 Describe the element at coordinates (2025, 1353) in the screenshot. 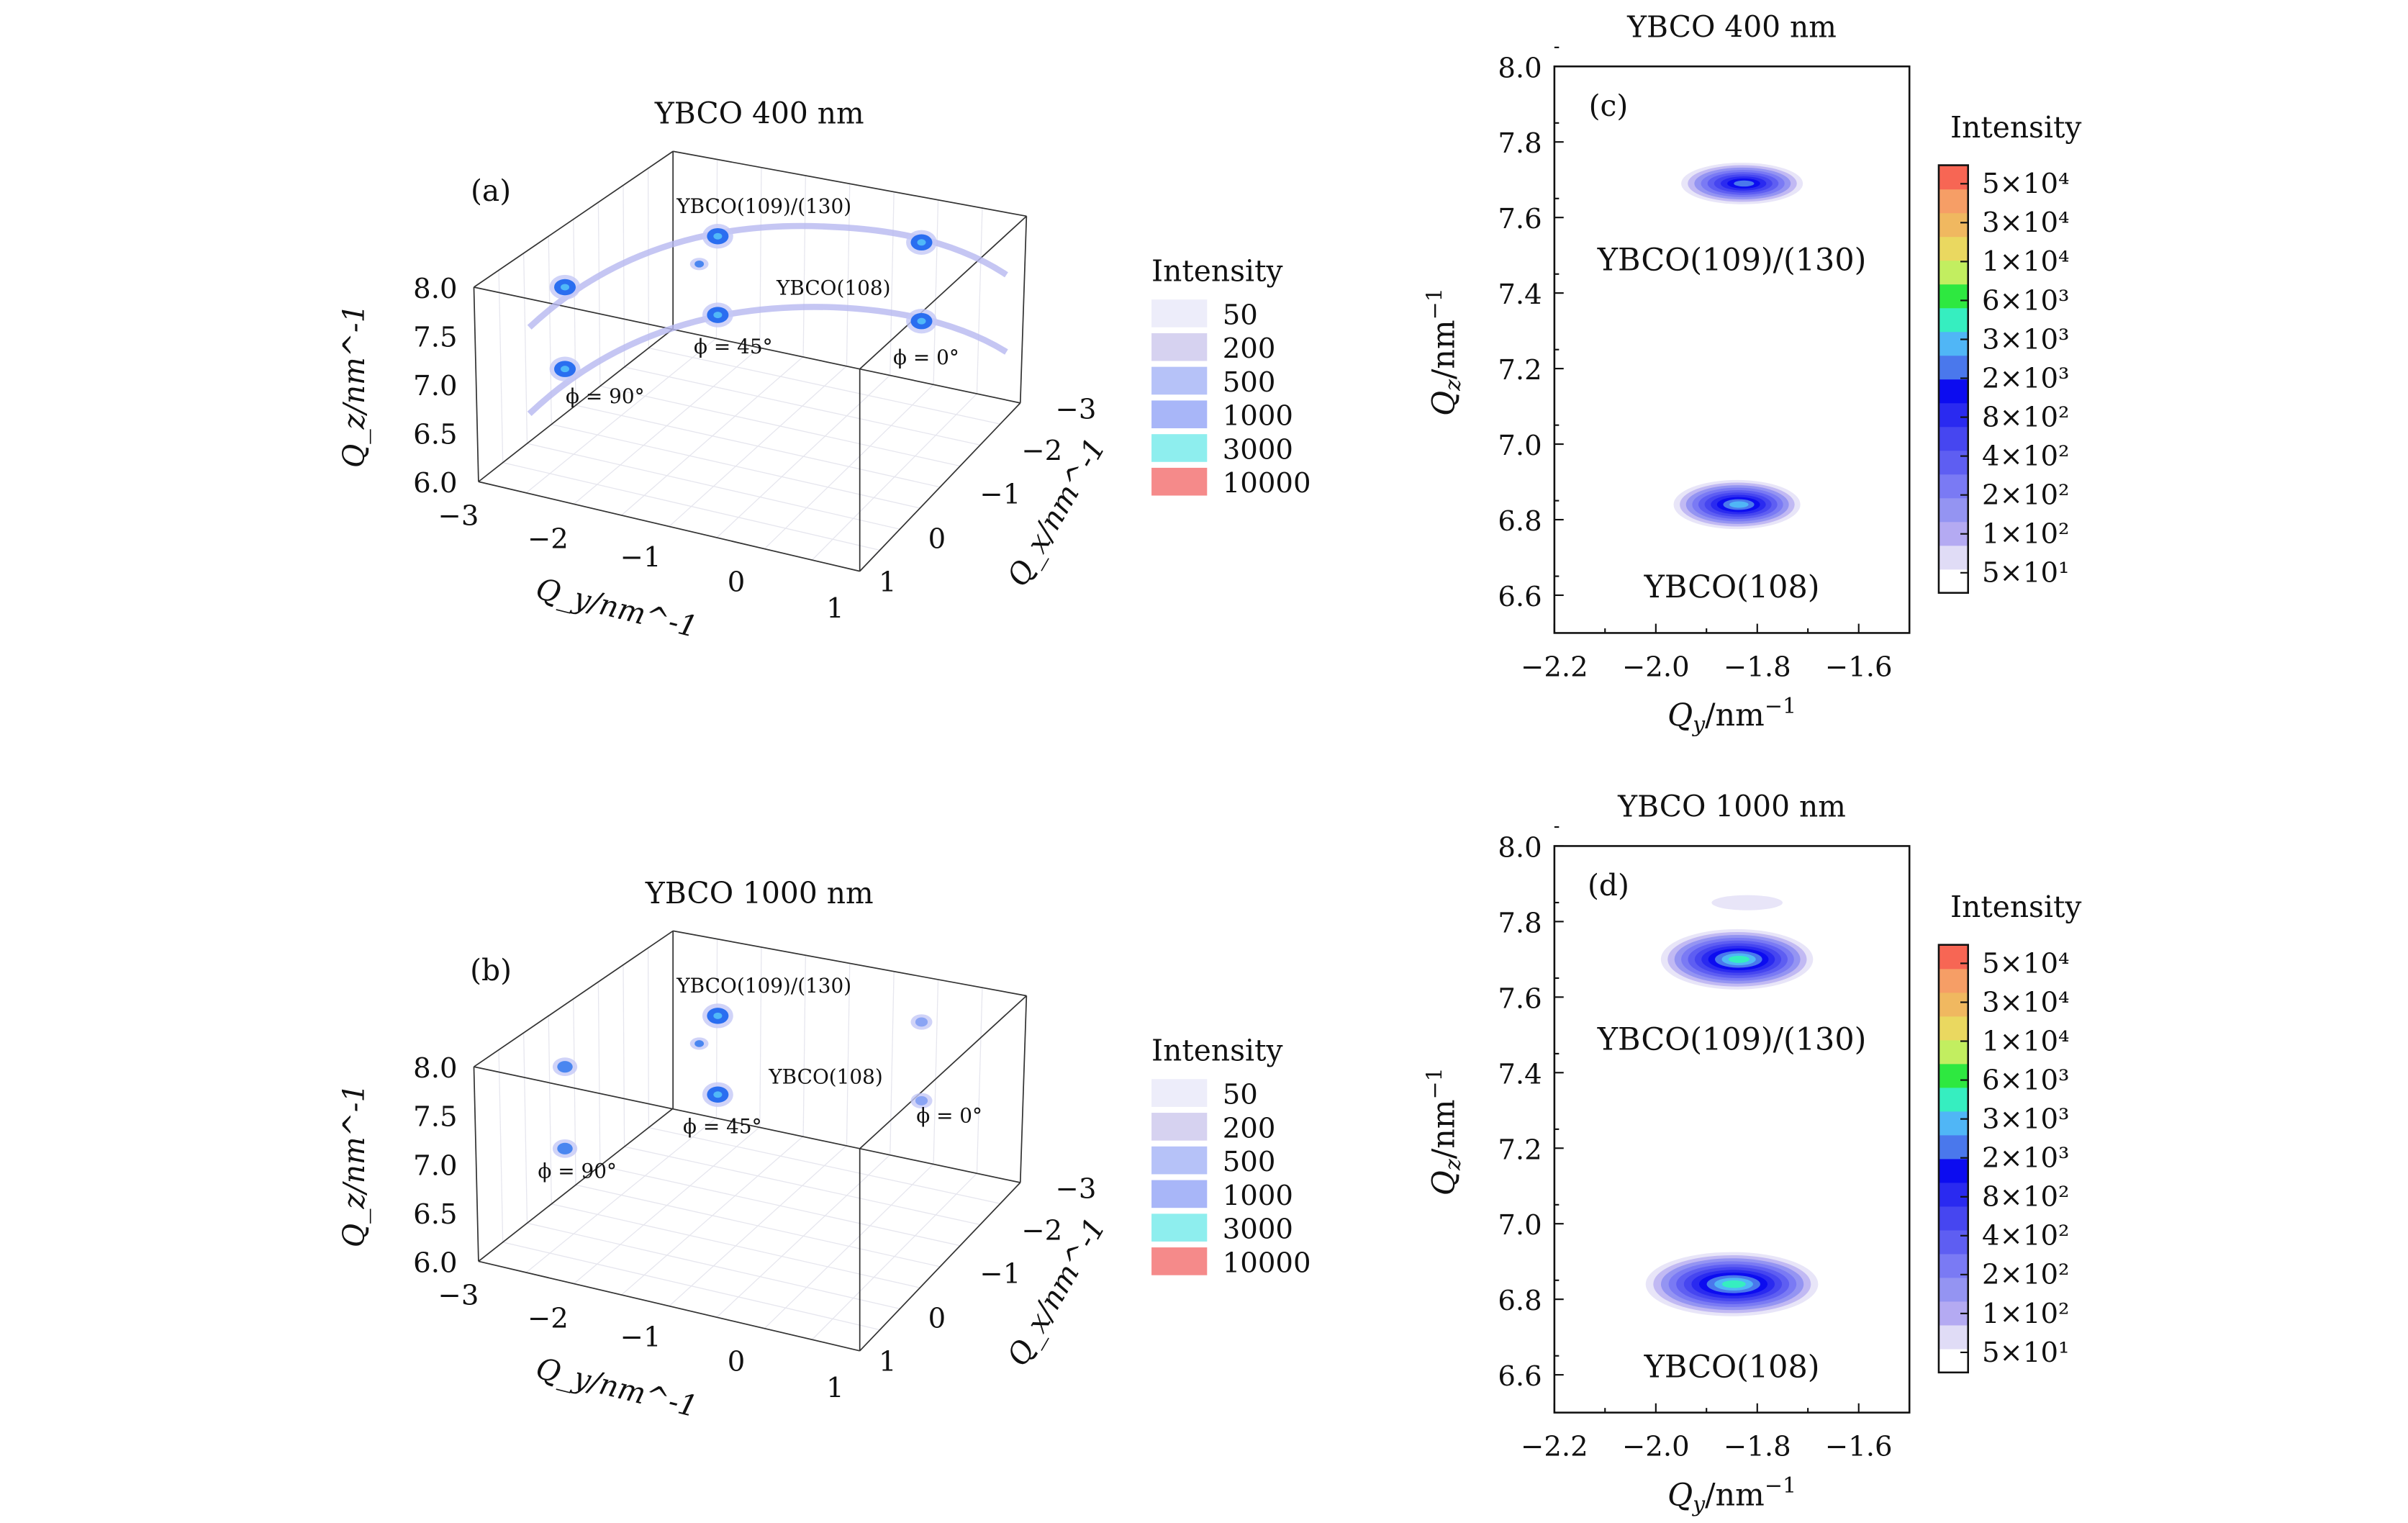

I see `colorbar-tick-label: 5×10¹` at that location.